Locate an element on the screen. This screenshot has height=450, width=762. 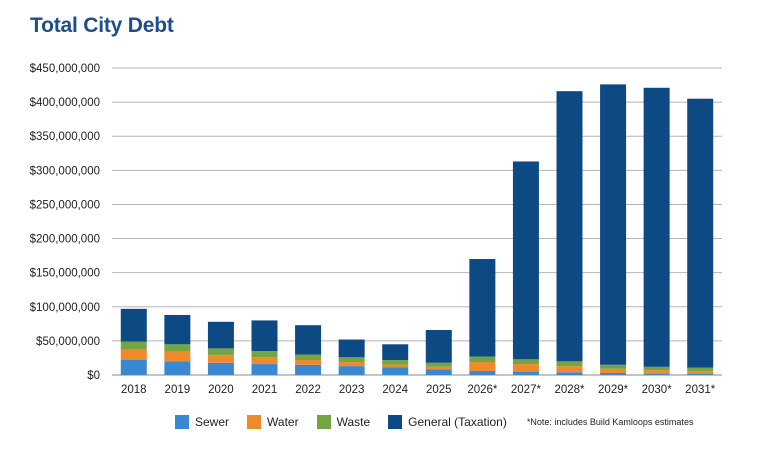
legend-swatch-waste is located at coordinates (323, 422).